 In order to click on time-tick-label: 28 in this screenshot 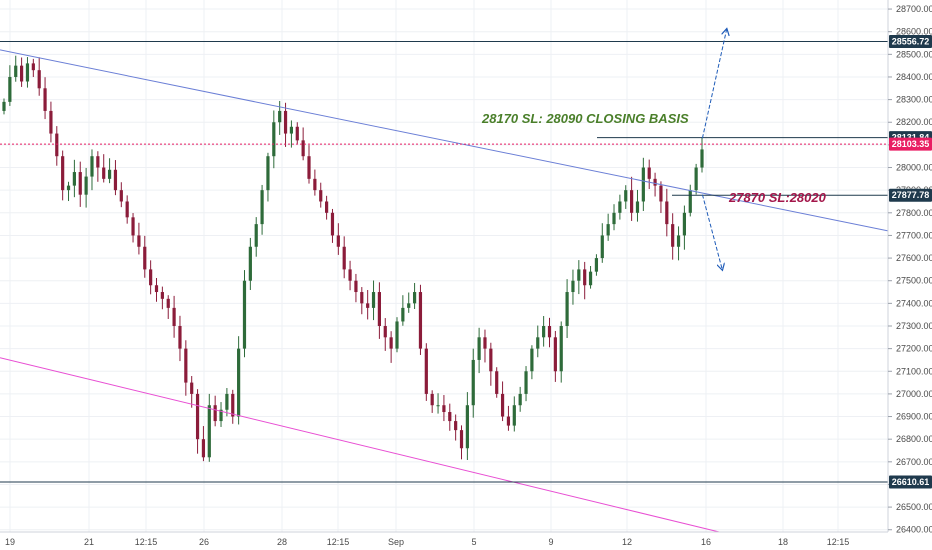, I will do `click(282, 542)`.